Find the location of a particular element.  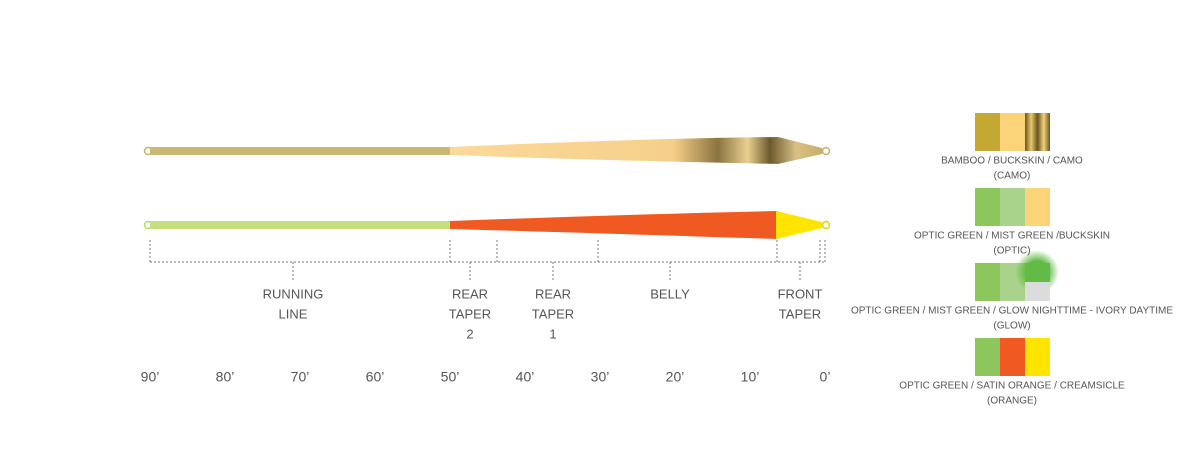

section-label: 2 is located at coordinates (469, 333).